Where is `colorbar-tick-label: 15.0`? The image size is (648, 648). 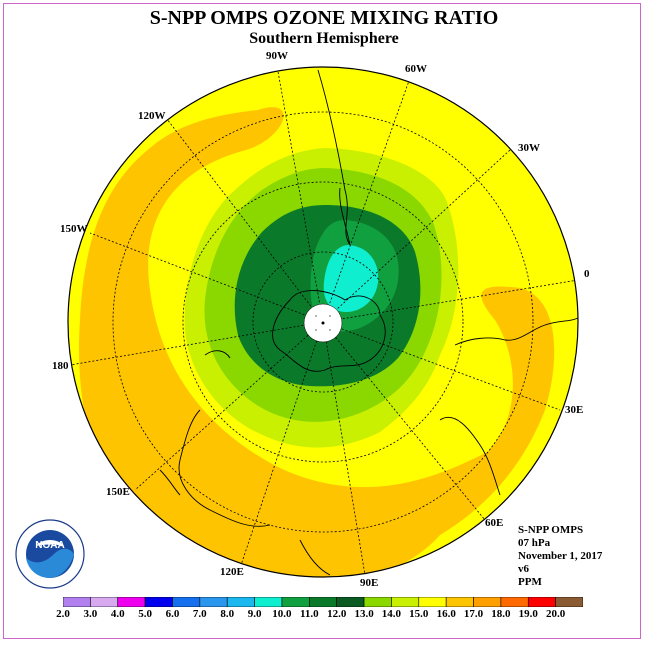 colorbar-tick-label: 15.0 is located at coordinates (419, 614).